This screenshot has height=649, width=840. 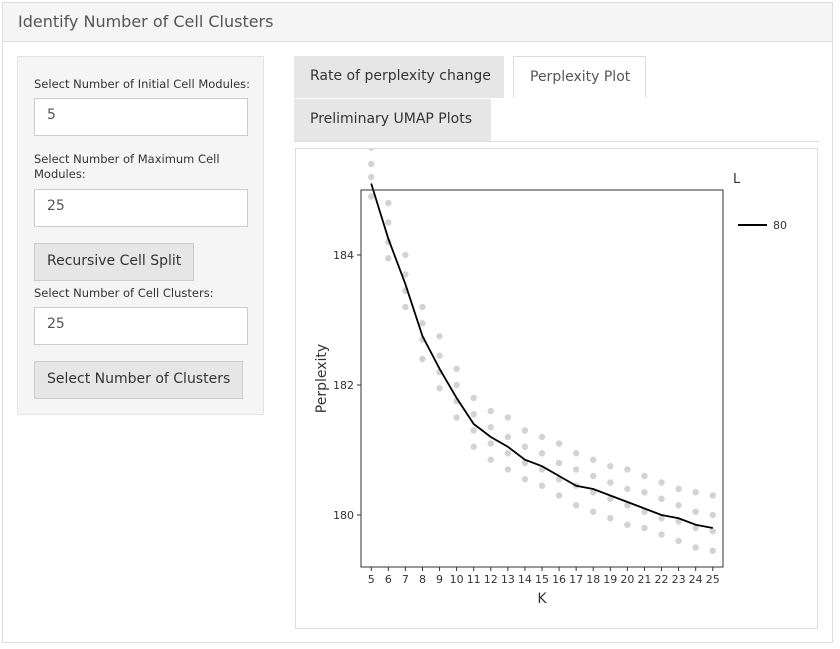 What do you see at coordinates (439, 579) in the screenshot?
I see `x-tick-label: 9` at bounding box center [439, 579].